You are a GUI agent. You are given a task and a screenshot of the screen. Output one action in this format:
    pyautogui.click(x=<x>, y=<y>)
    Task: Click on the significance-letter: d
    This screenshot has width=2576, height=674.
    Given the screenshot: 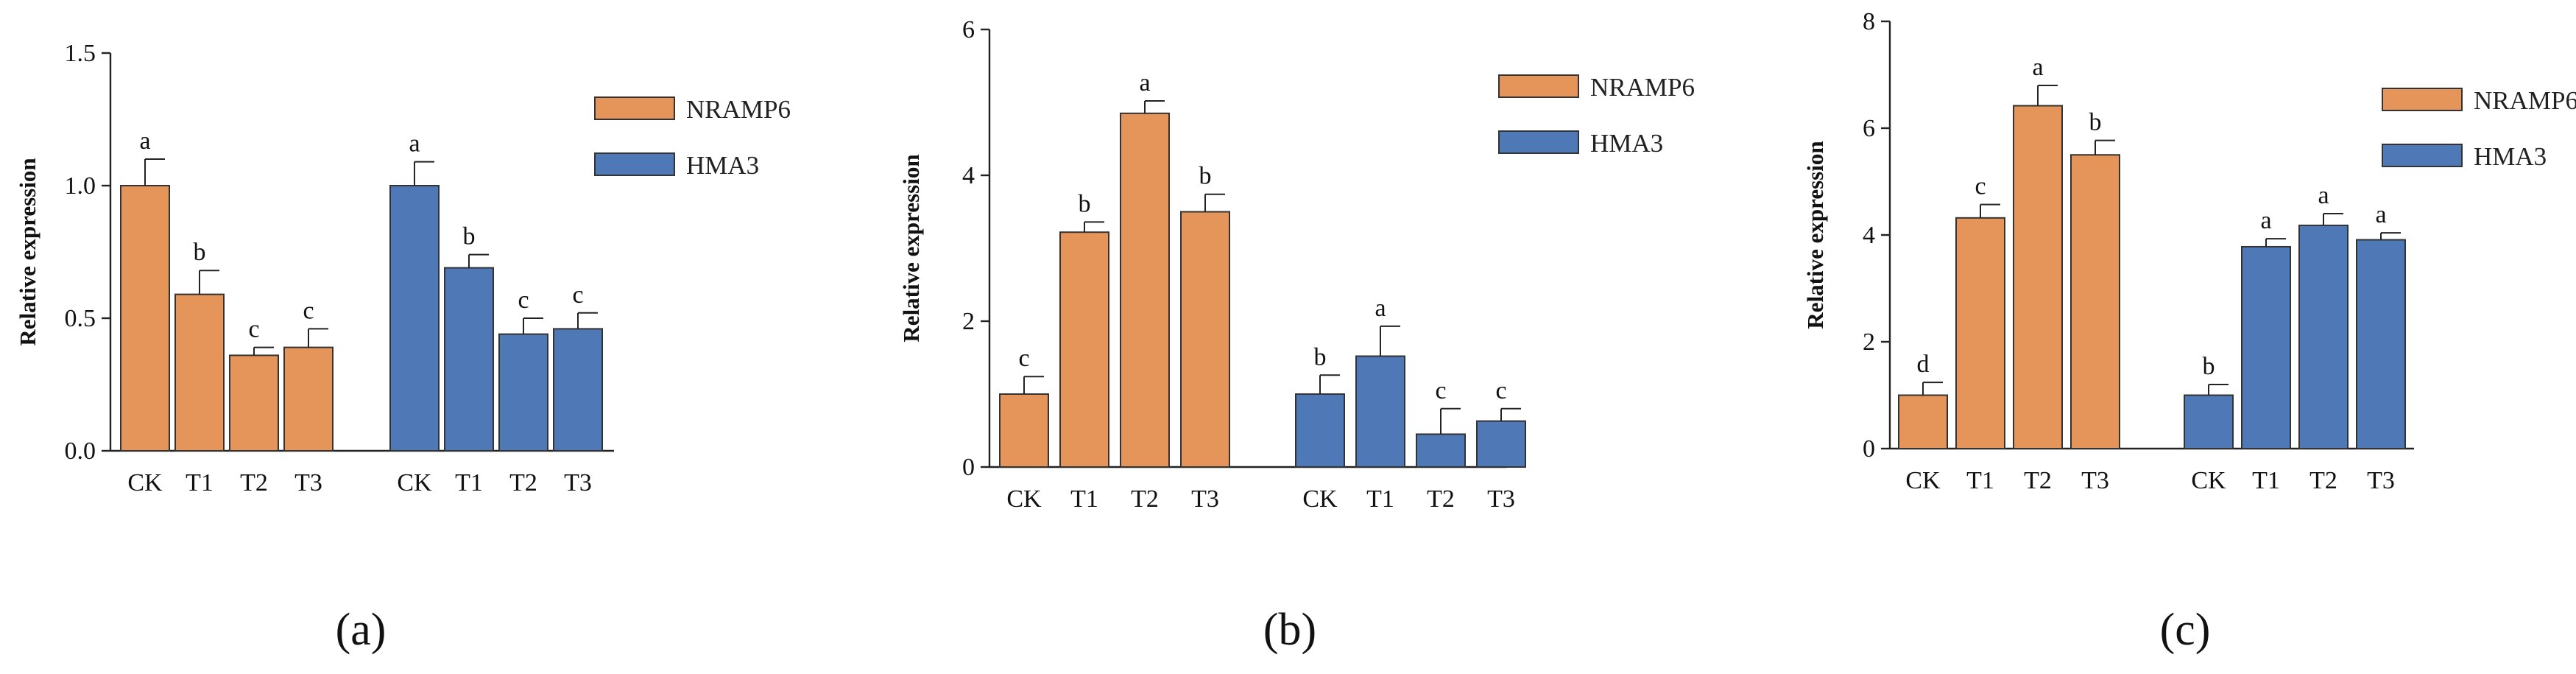 What is the action you would take?
    pyautogui.click(x=1923, y=364)
    